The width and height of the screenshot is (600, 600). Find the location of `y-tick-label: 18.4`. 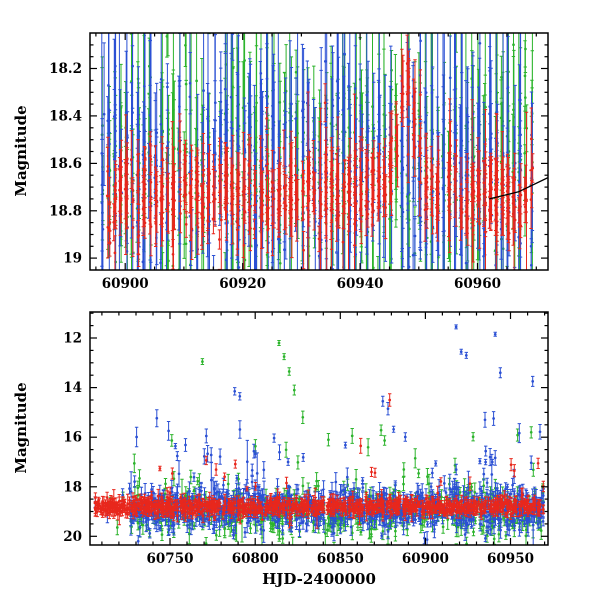

y-tick-label: 18.4 is located at coordinates (65, 116).